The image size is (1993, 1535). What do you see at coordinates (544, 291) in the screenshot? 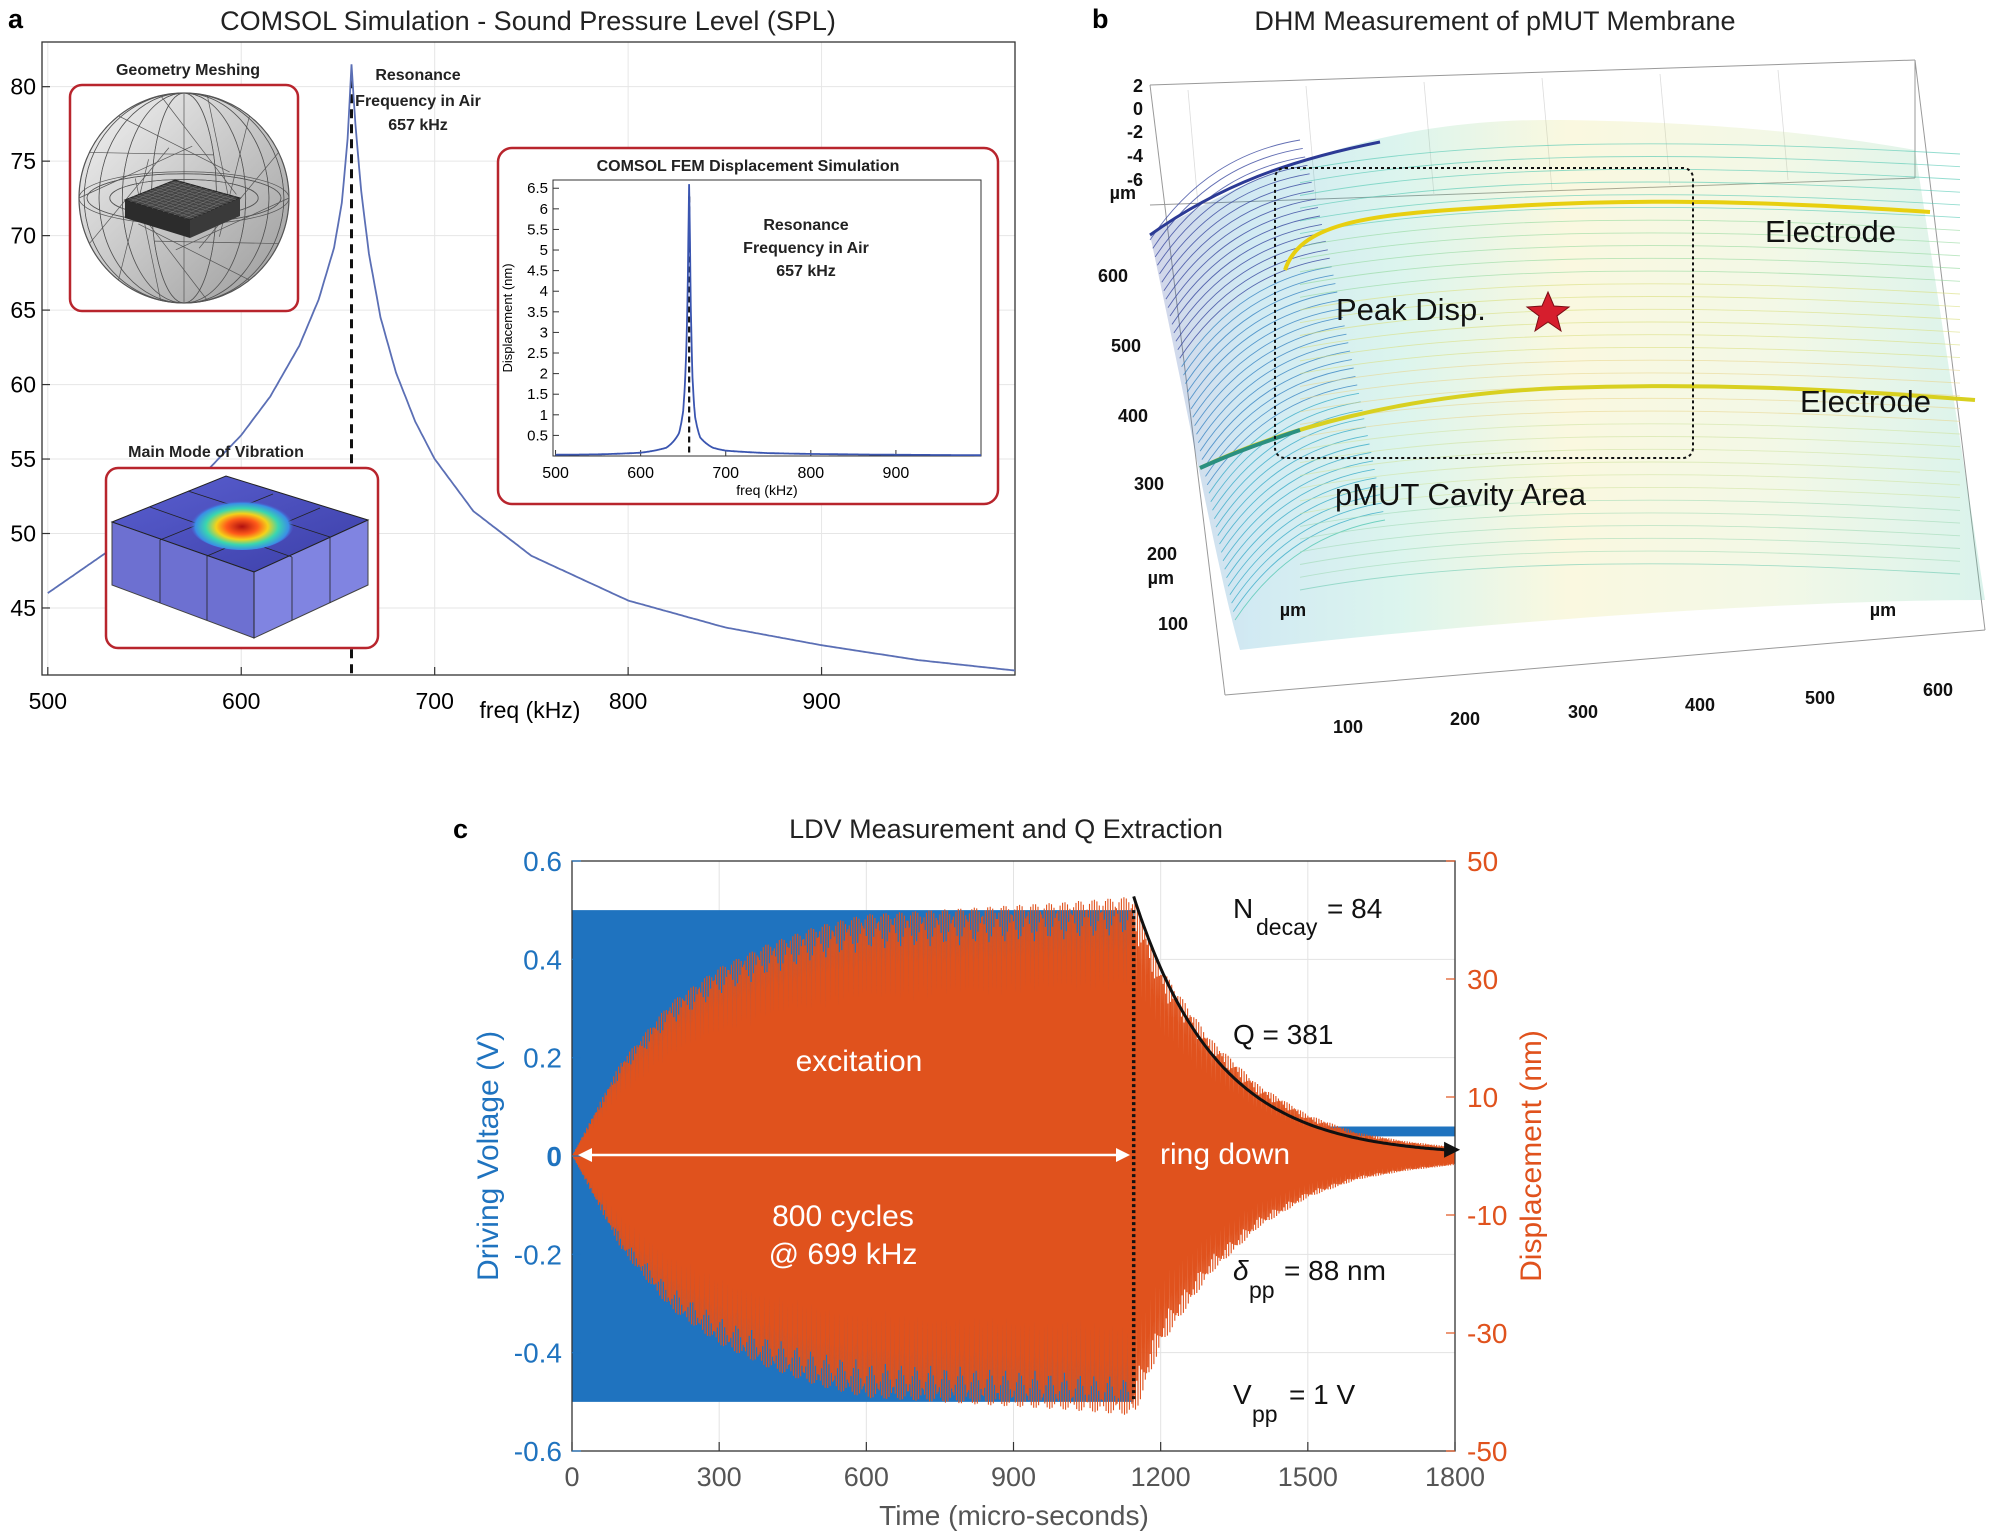
I see `inset-y-tick-label: 4` at bounding box center [544, 291].